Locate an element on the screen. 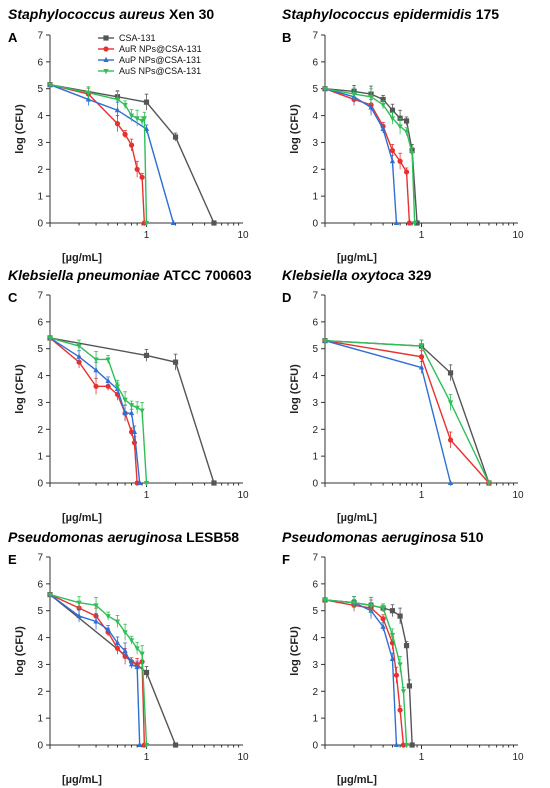  panel-title: Klebsiella oxytoca 329 is located at coordinates (357, 275).